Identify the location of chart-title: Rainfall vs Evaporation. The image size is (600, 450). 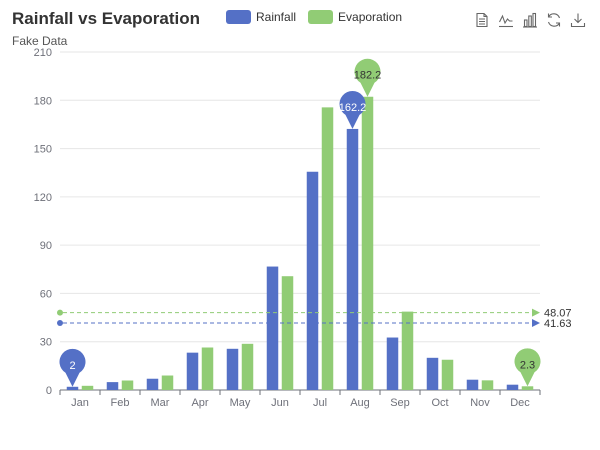
(106, 18).